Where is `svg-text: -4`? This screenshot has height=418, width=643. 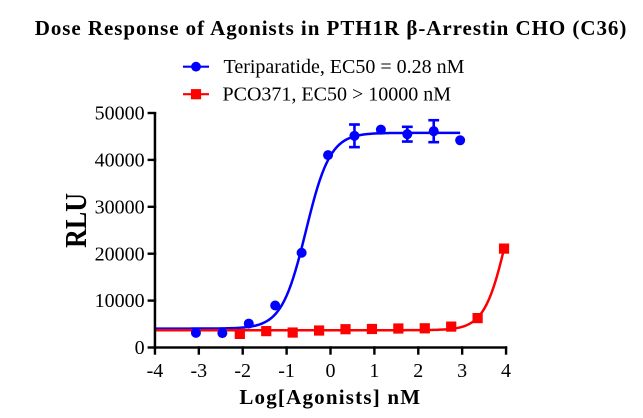 svg-text: -4 is located at coordinates (155, 371).